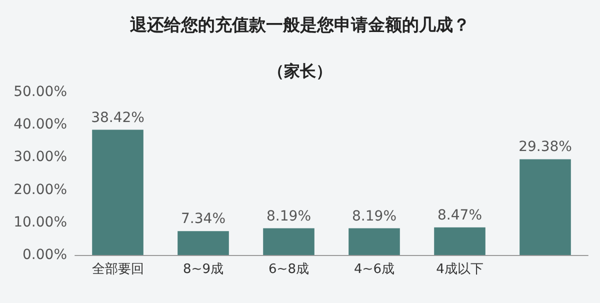 The height and width of the screenshot is (303, 600). I want to click on y-tick-label: 30.00%, so click(40, 157).